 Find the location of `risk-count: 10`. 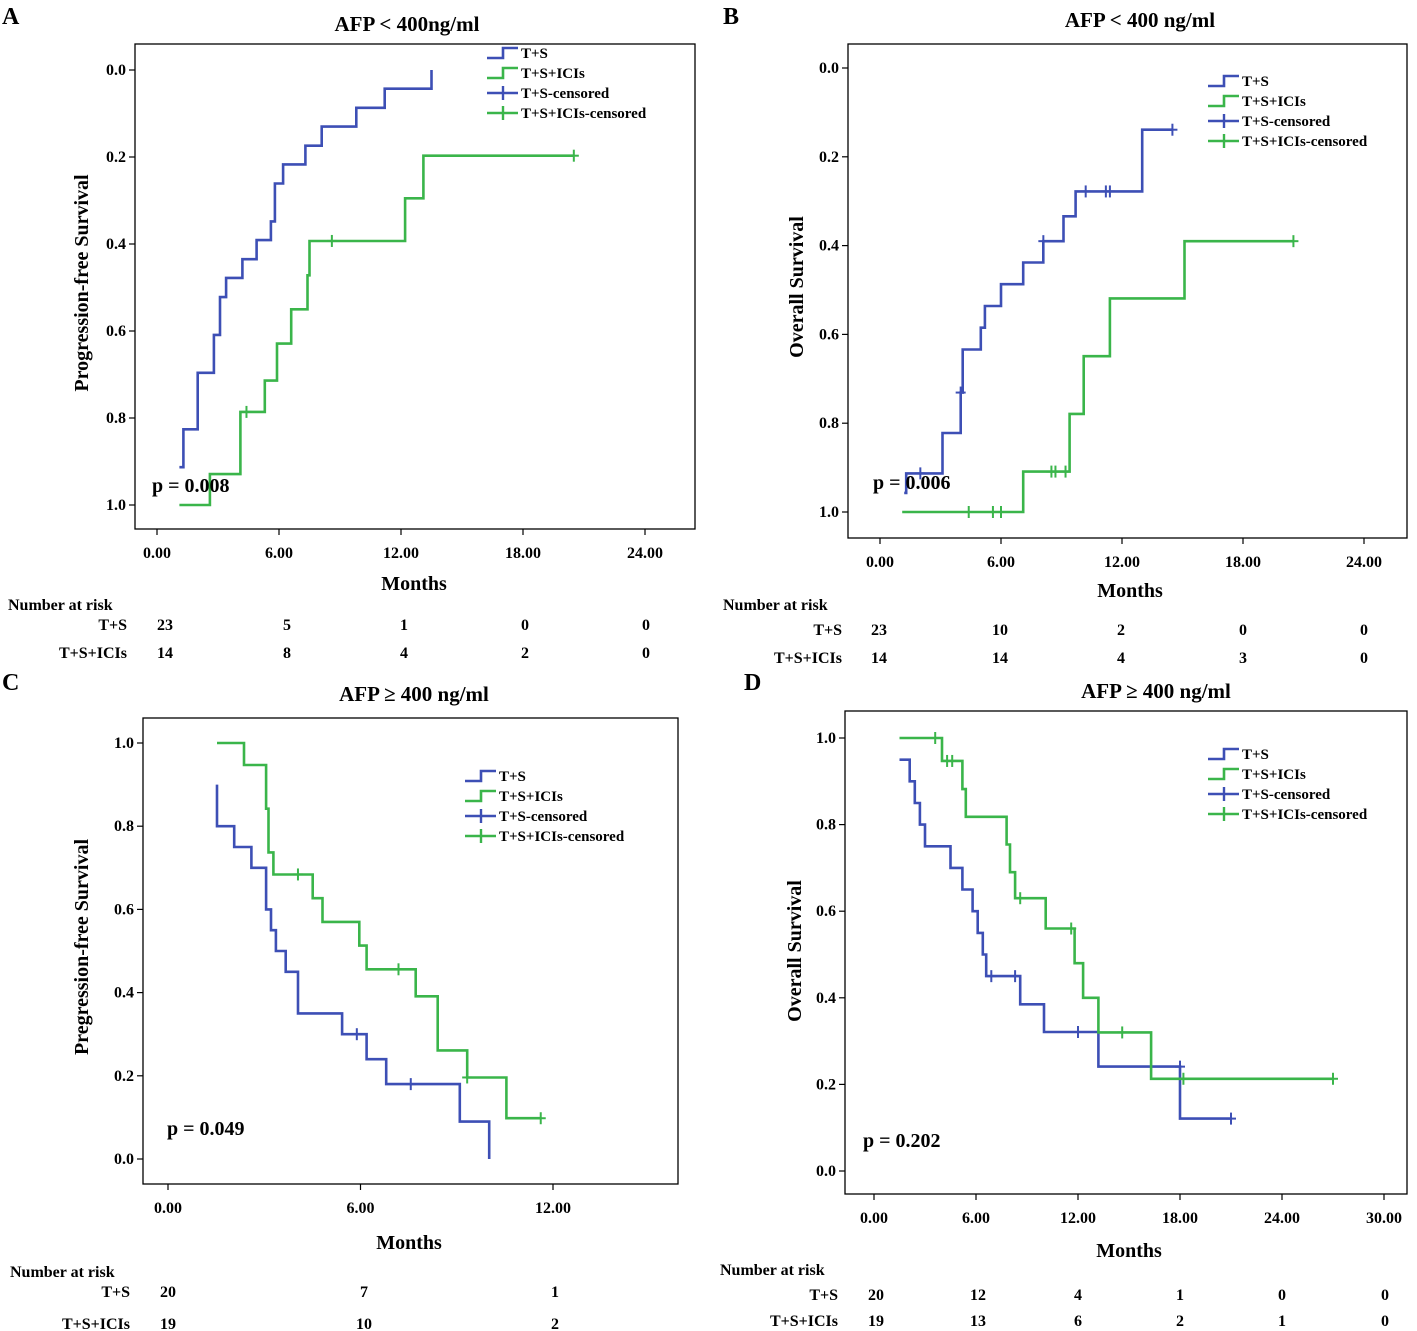

risk-count: 10 is located at coordinates (1000, 630).